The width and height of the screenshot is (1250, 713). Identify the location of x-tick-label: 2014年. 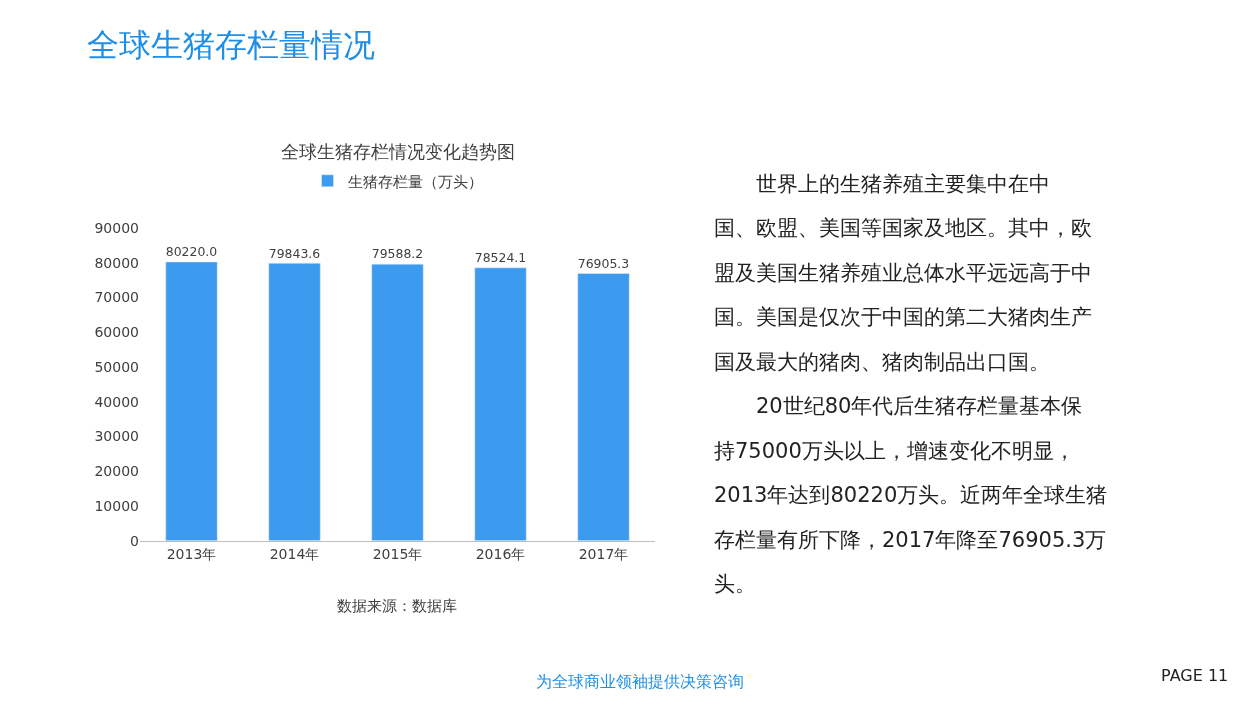
(294, 553).